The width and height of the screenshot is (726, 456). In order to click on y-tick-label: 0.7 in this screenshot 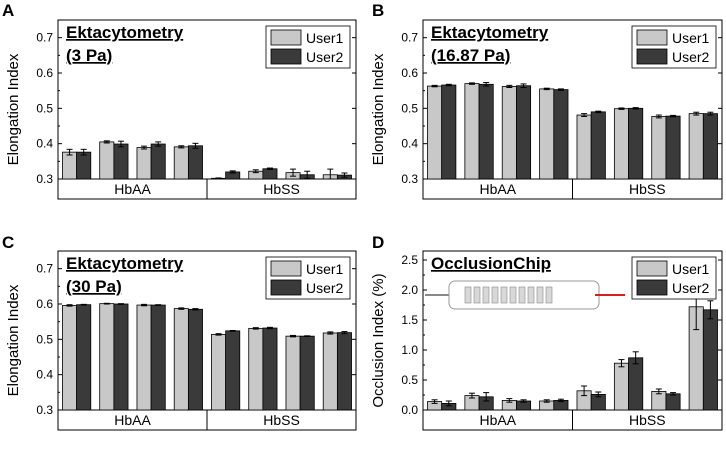, I will do `click(44, 38)`.